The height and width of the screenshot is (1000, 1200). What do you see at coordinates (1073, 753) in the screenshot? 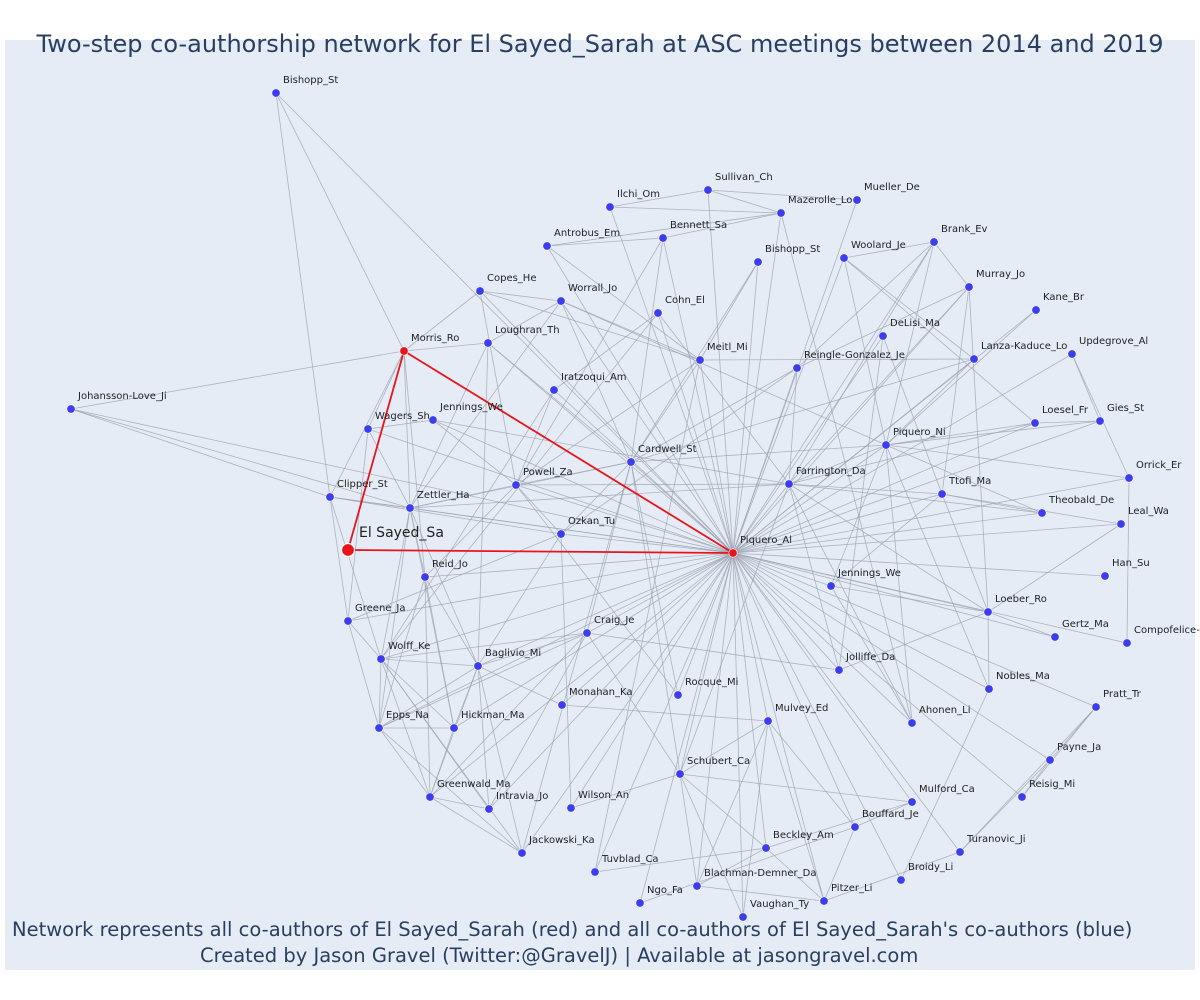
I see `node-payne: Payne_Ja` at bounding box center [1073, 753].